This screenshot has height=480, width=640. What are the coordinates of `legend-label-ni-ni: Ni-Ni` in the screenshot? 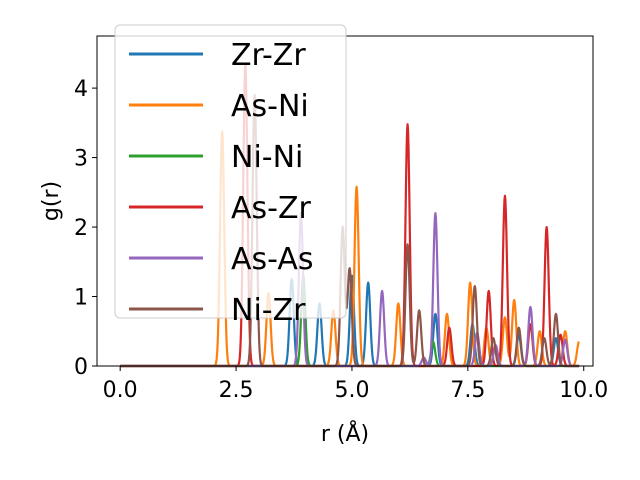 It's located at (267, 157).